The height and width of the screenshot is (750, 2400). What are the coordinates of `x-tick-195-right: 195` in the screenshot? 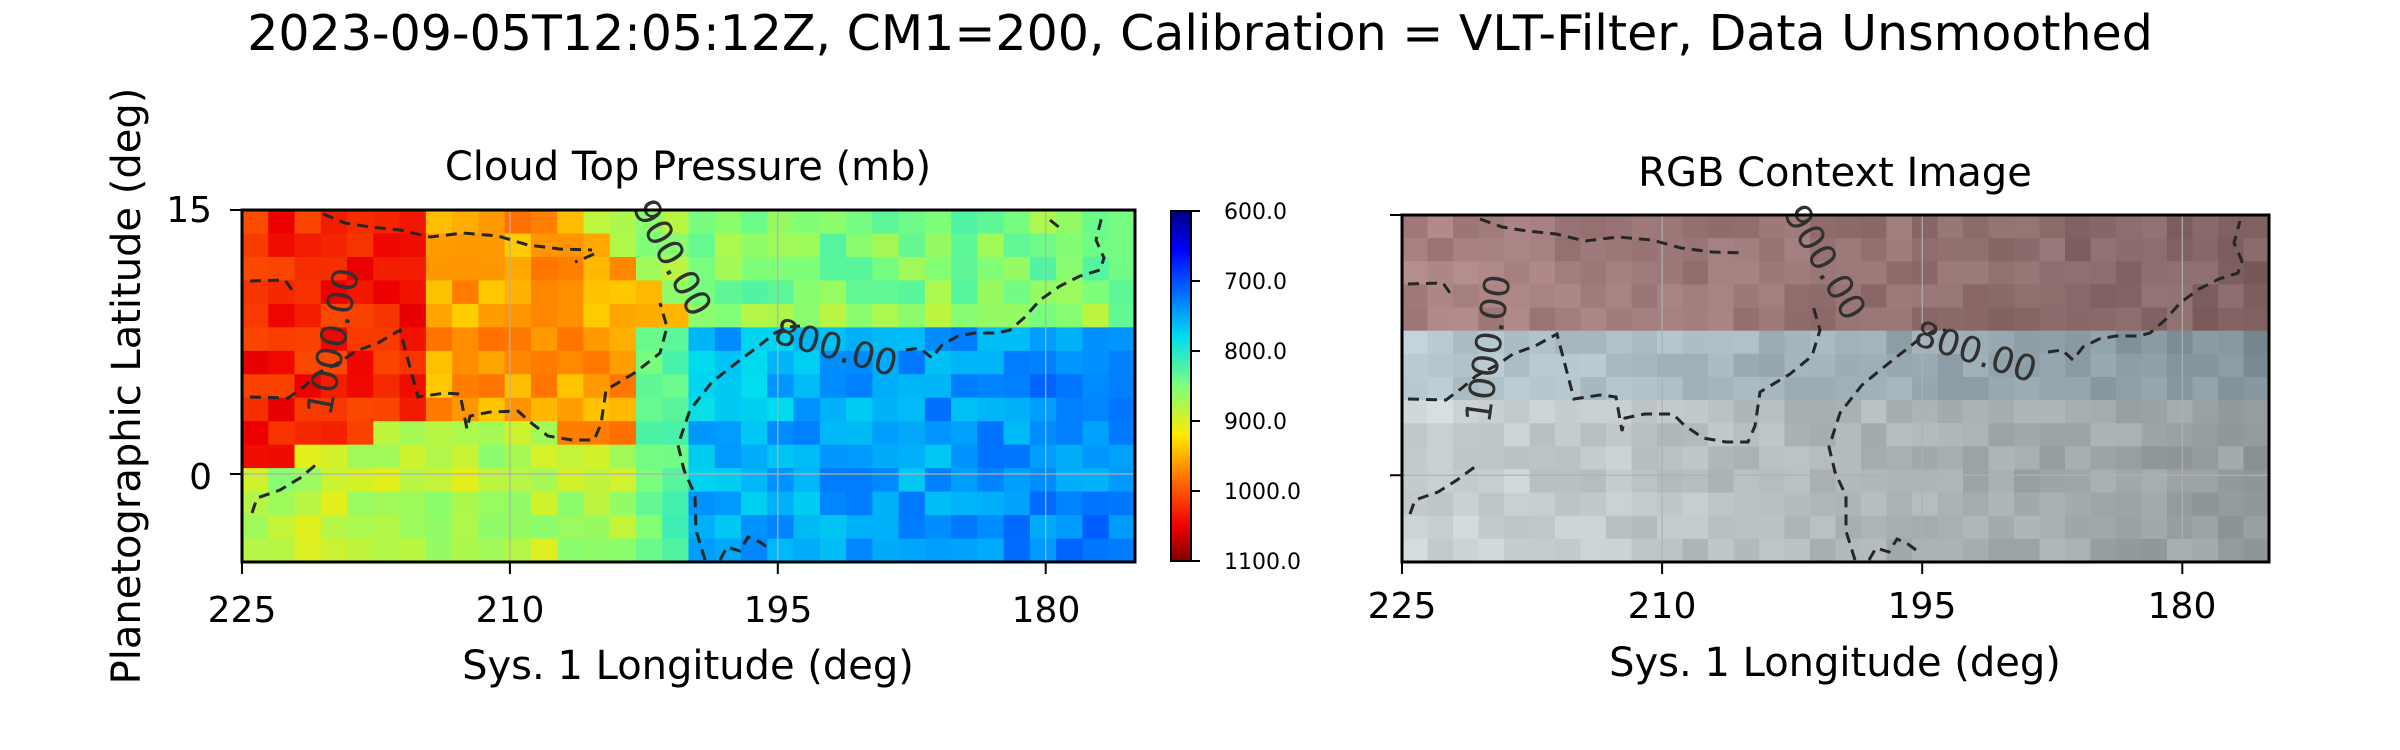 It's located at (1922, 606).